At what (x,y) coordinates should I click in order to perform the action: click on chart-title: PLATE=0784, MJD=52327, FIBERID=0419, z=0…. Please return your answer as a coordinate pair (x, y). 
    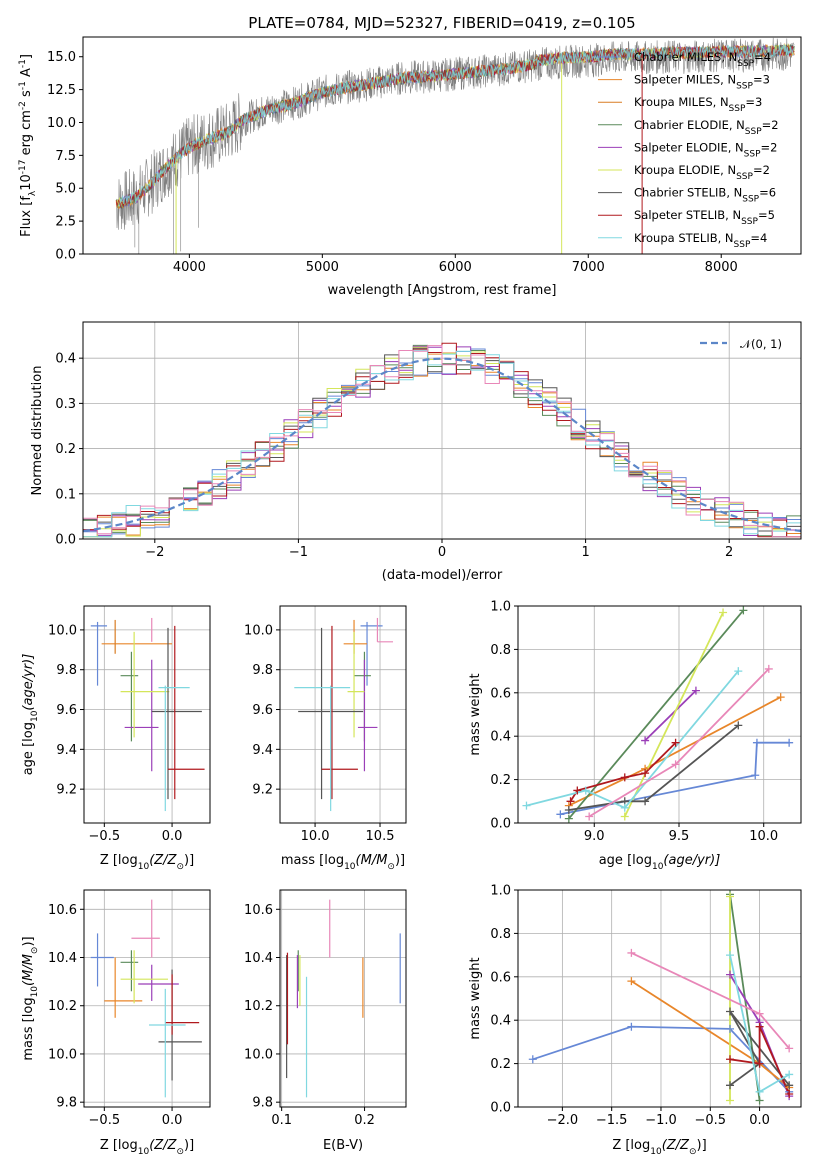
    Looking at the image, I should click on (441, 23).